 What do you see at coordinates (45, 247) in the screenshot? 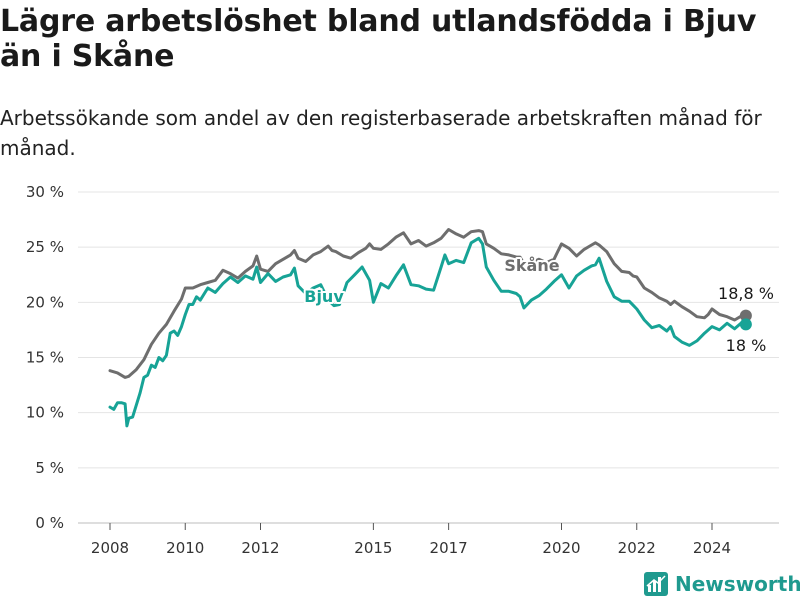
I see `y-tick-label: 25 %` at bounding box center [45, 247].